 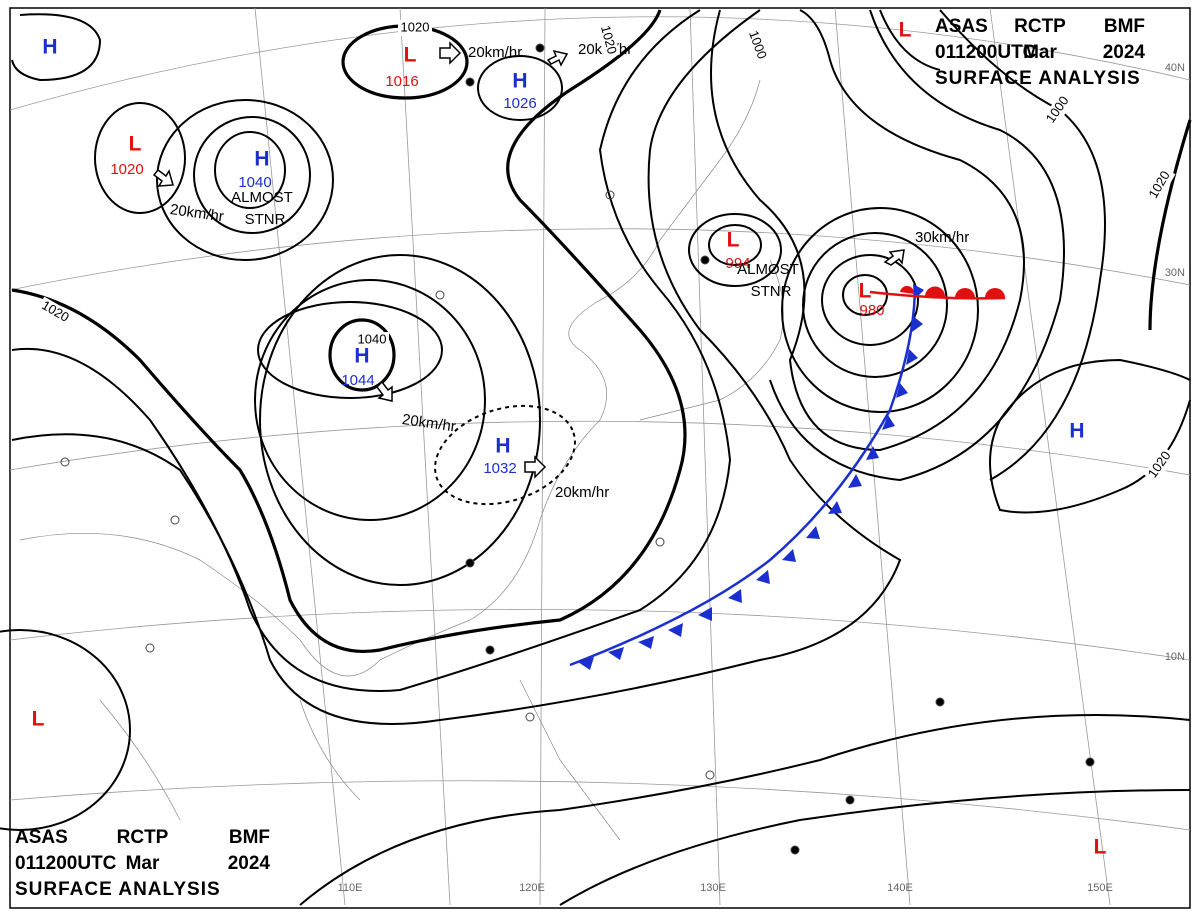 I want to click on center-value: 980, so click(x=871, y=310).